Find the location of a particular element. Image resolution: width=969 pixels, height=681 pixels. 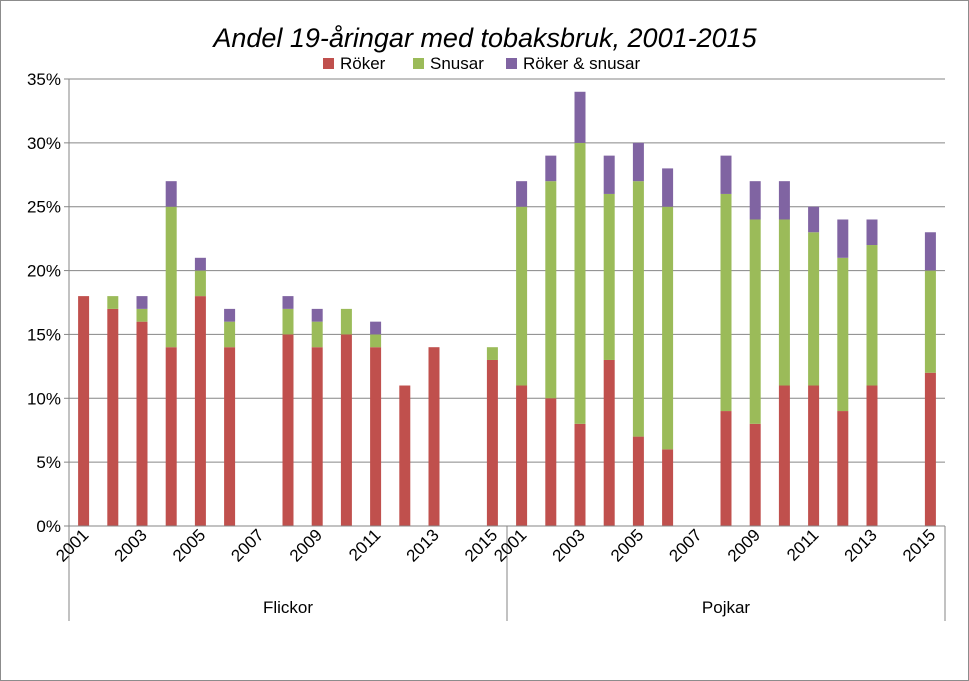

y-tick-label: 10% is located at coordinates (44, 398).